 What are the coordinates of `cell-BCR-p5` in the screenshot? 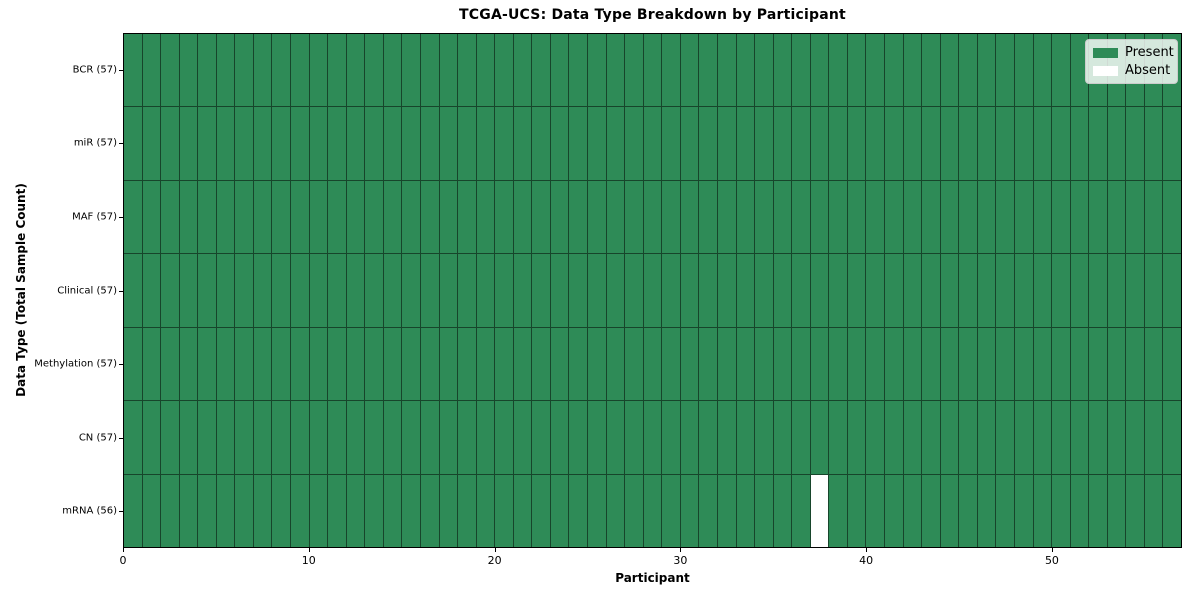 It's located at (225, 70).